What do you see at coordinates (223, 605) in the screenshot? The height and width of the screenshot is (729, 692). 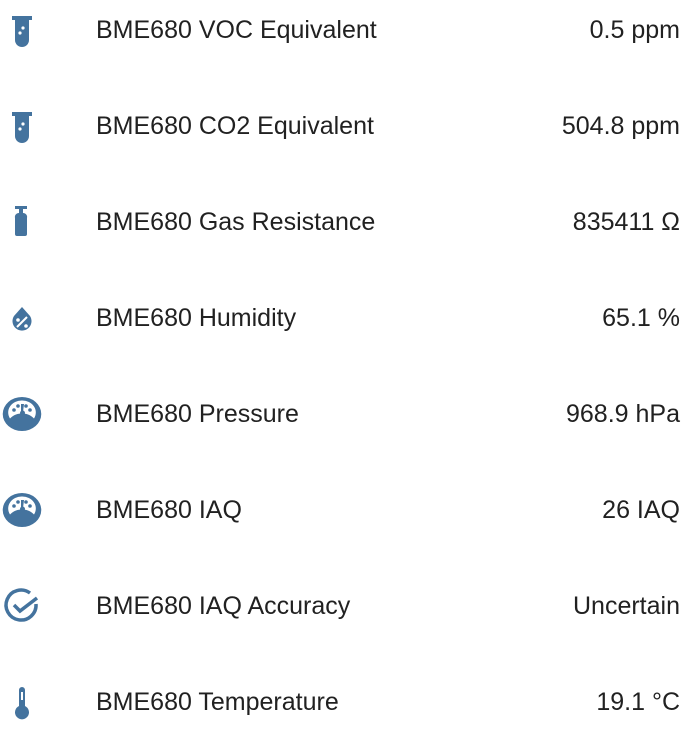 I see `entity-name: BME680 IAQ Accuracy` at bounding box center [223, 605].